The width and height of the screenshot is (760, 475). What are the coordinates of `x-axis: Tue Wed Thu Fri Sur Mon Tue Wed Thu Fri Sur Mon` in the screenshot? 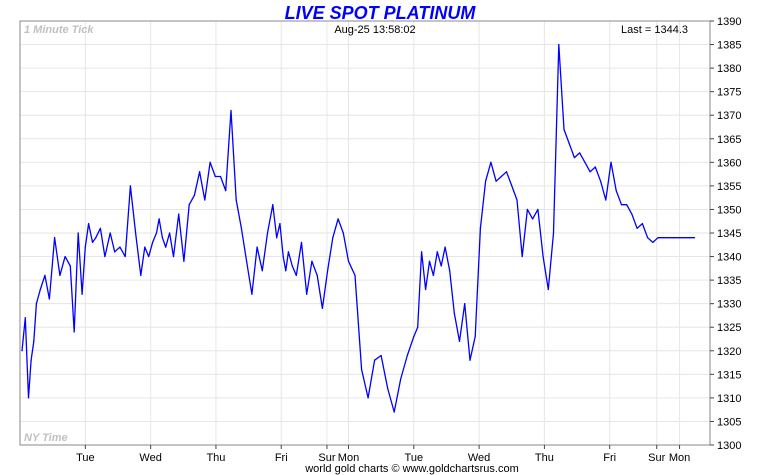 It's located at (383, 454).